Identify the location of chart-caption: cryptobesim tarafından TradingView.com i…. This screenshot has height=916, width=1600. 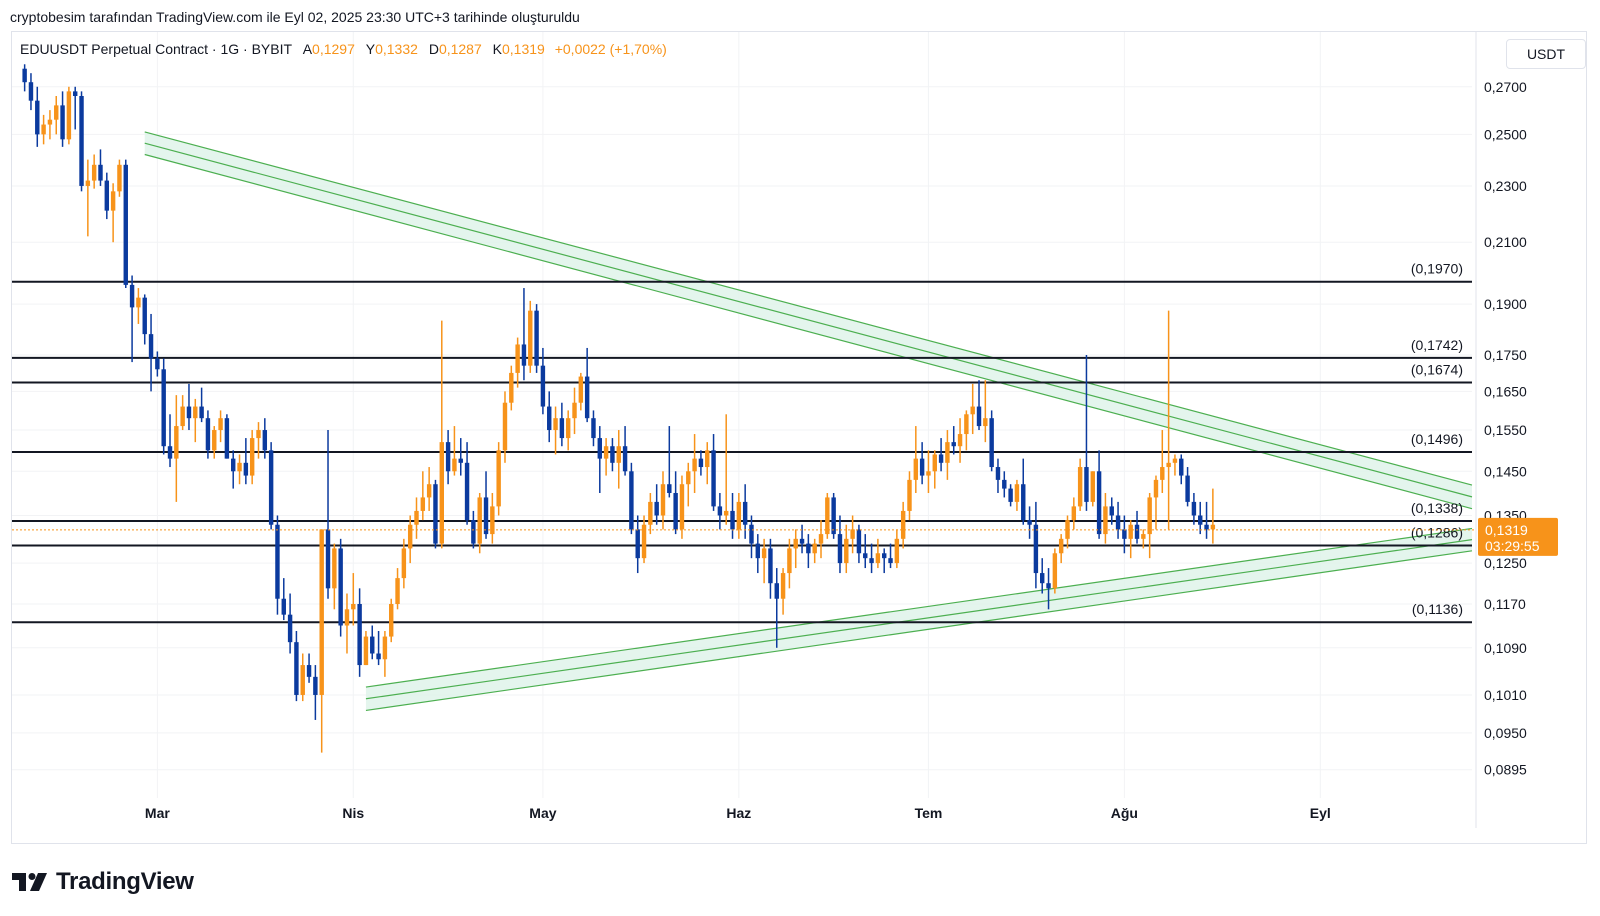
(295, 17).